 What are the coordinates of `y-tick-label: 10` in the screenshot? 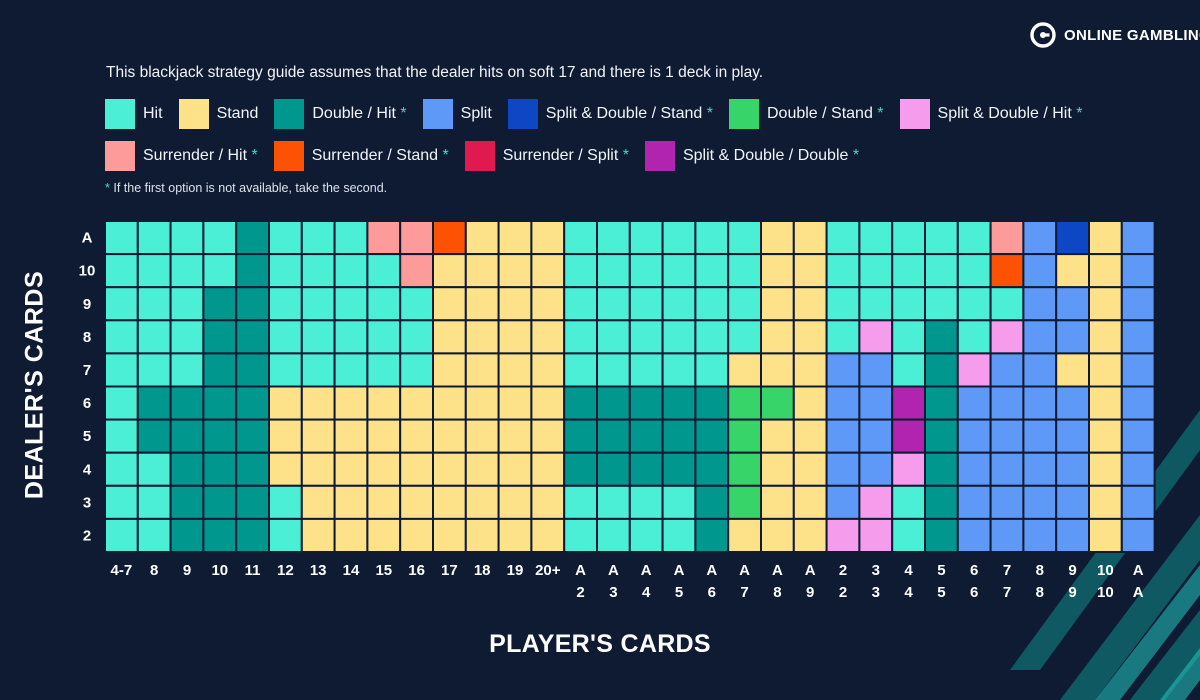 It's located at (87, 271).